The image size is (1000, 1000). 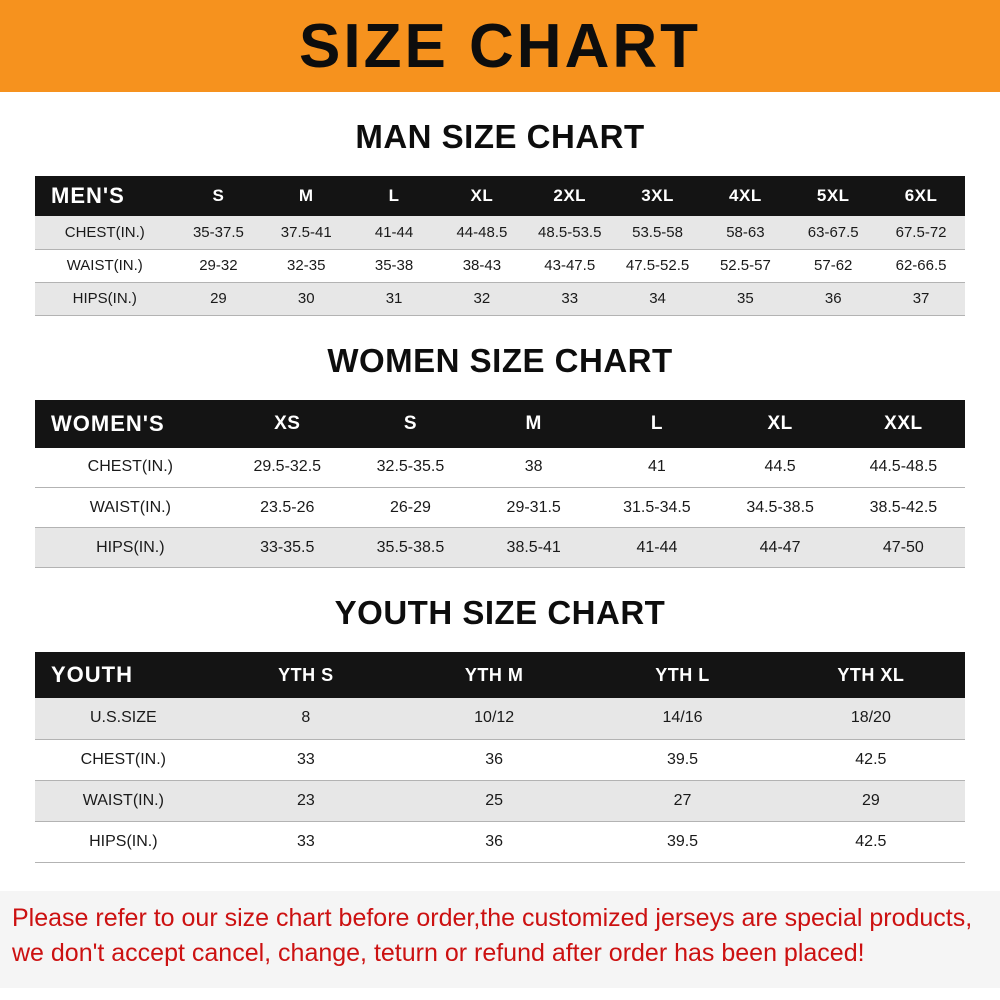 I want to click on women-chart-heading: WOMEN SIZE CHART, so click(x=500, y=360).